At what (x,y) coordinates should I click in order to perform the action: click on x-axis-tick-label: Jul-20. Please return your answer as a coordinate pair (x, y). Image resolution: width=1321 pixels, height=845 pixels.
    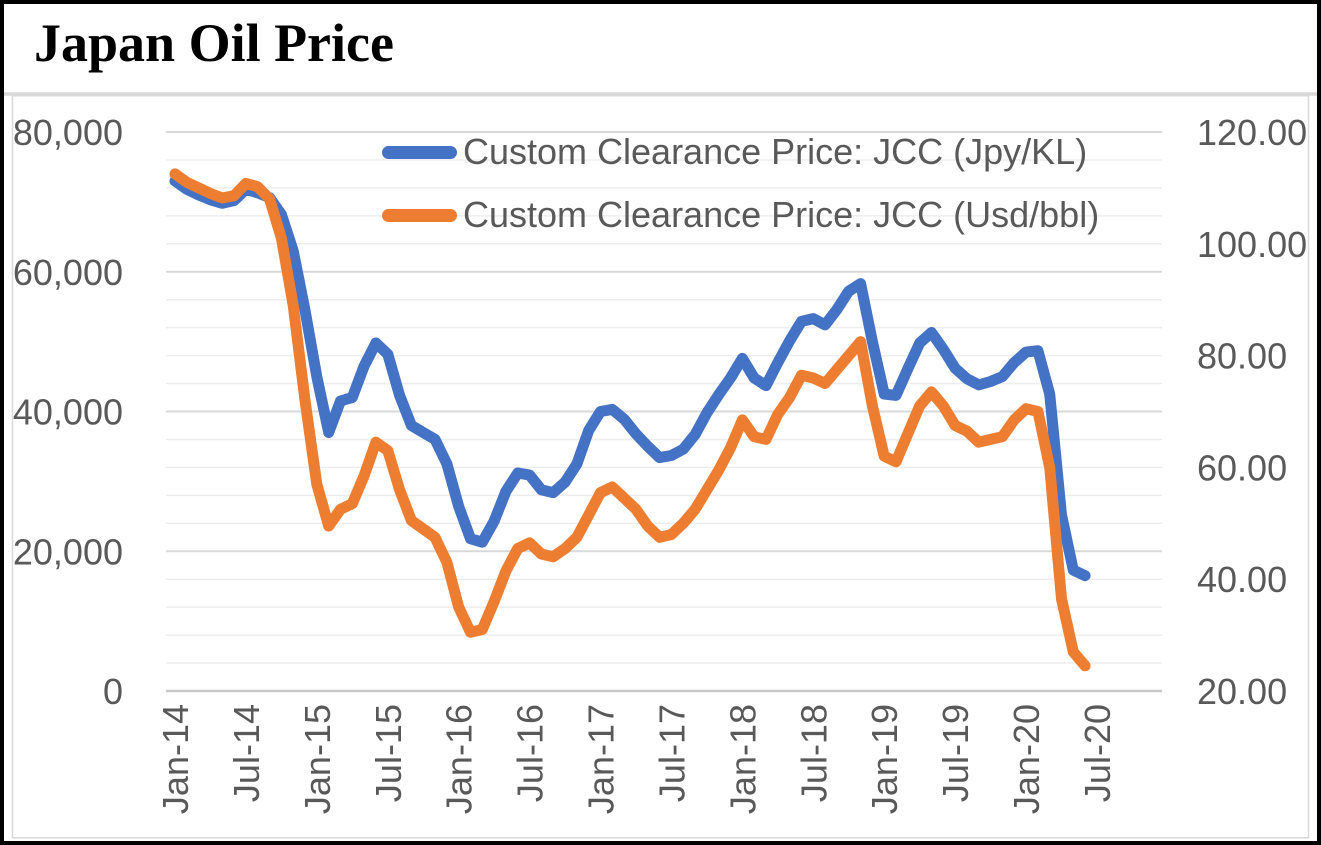
    Looking at the image, I should click on (1097, 753).